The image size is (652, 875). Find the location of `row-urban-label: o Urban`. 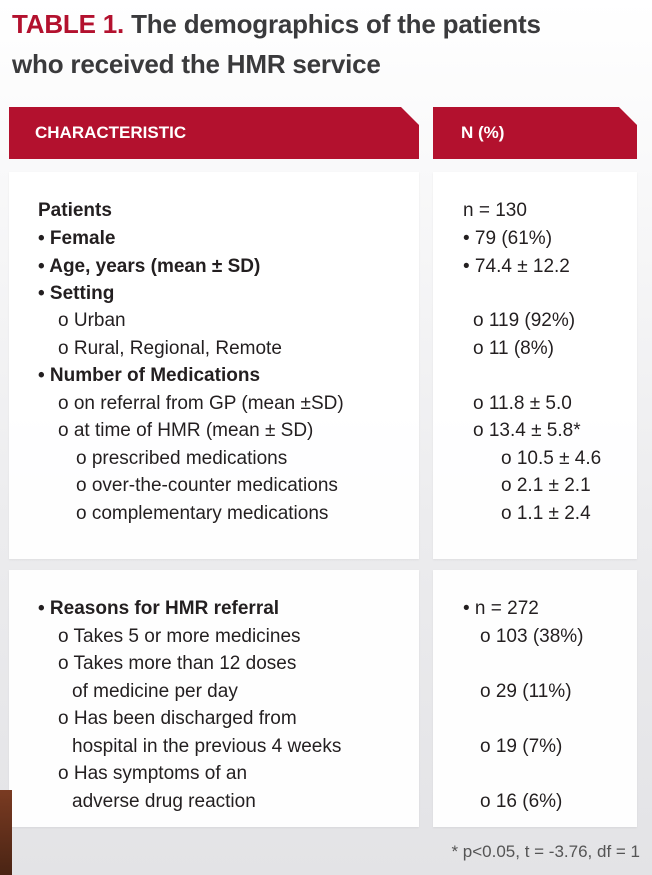

row-urban-label: o Urban is located at coordinates (92, 320).